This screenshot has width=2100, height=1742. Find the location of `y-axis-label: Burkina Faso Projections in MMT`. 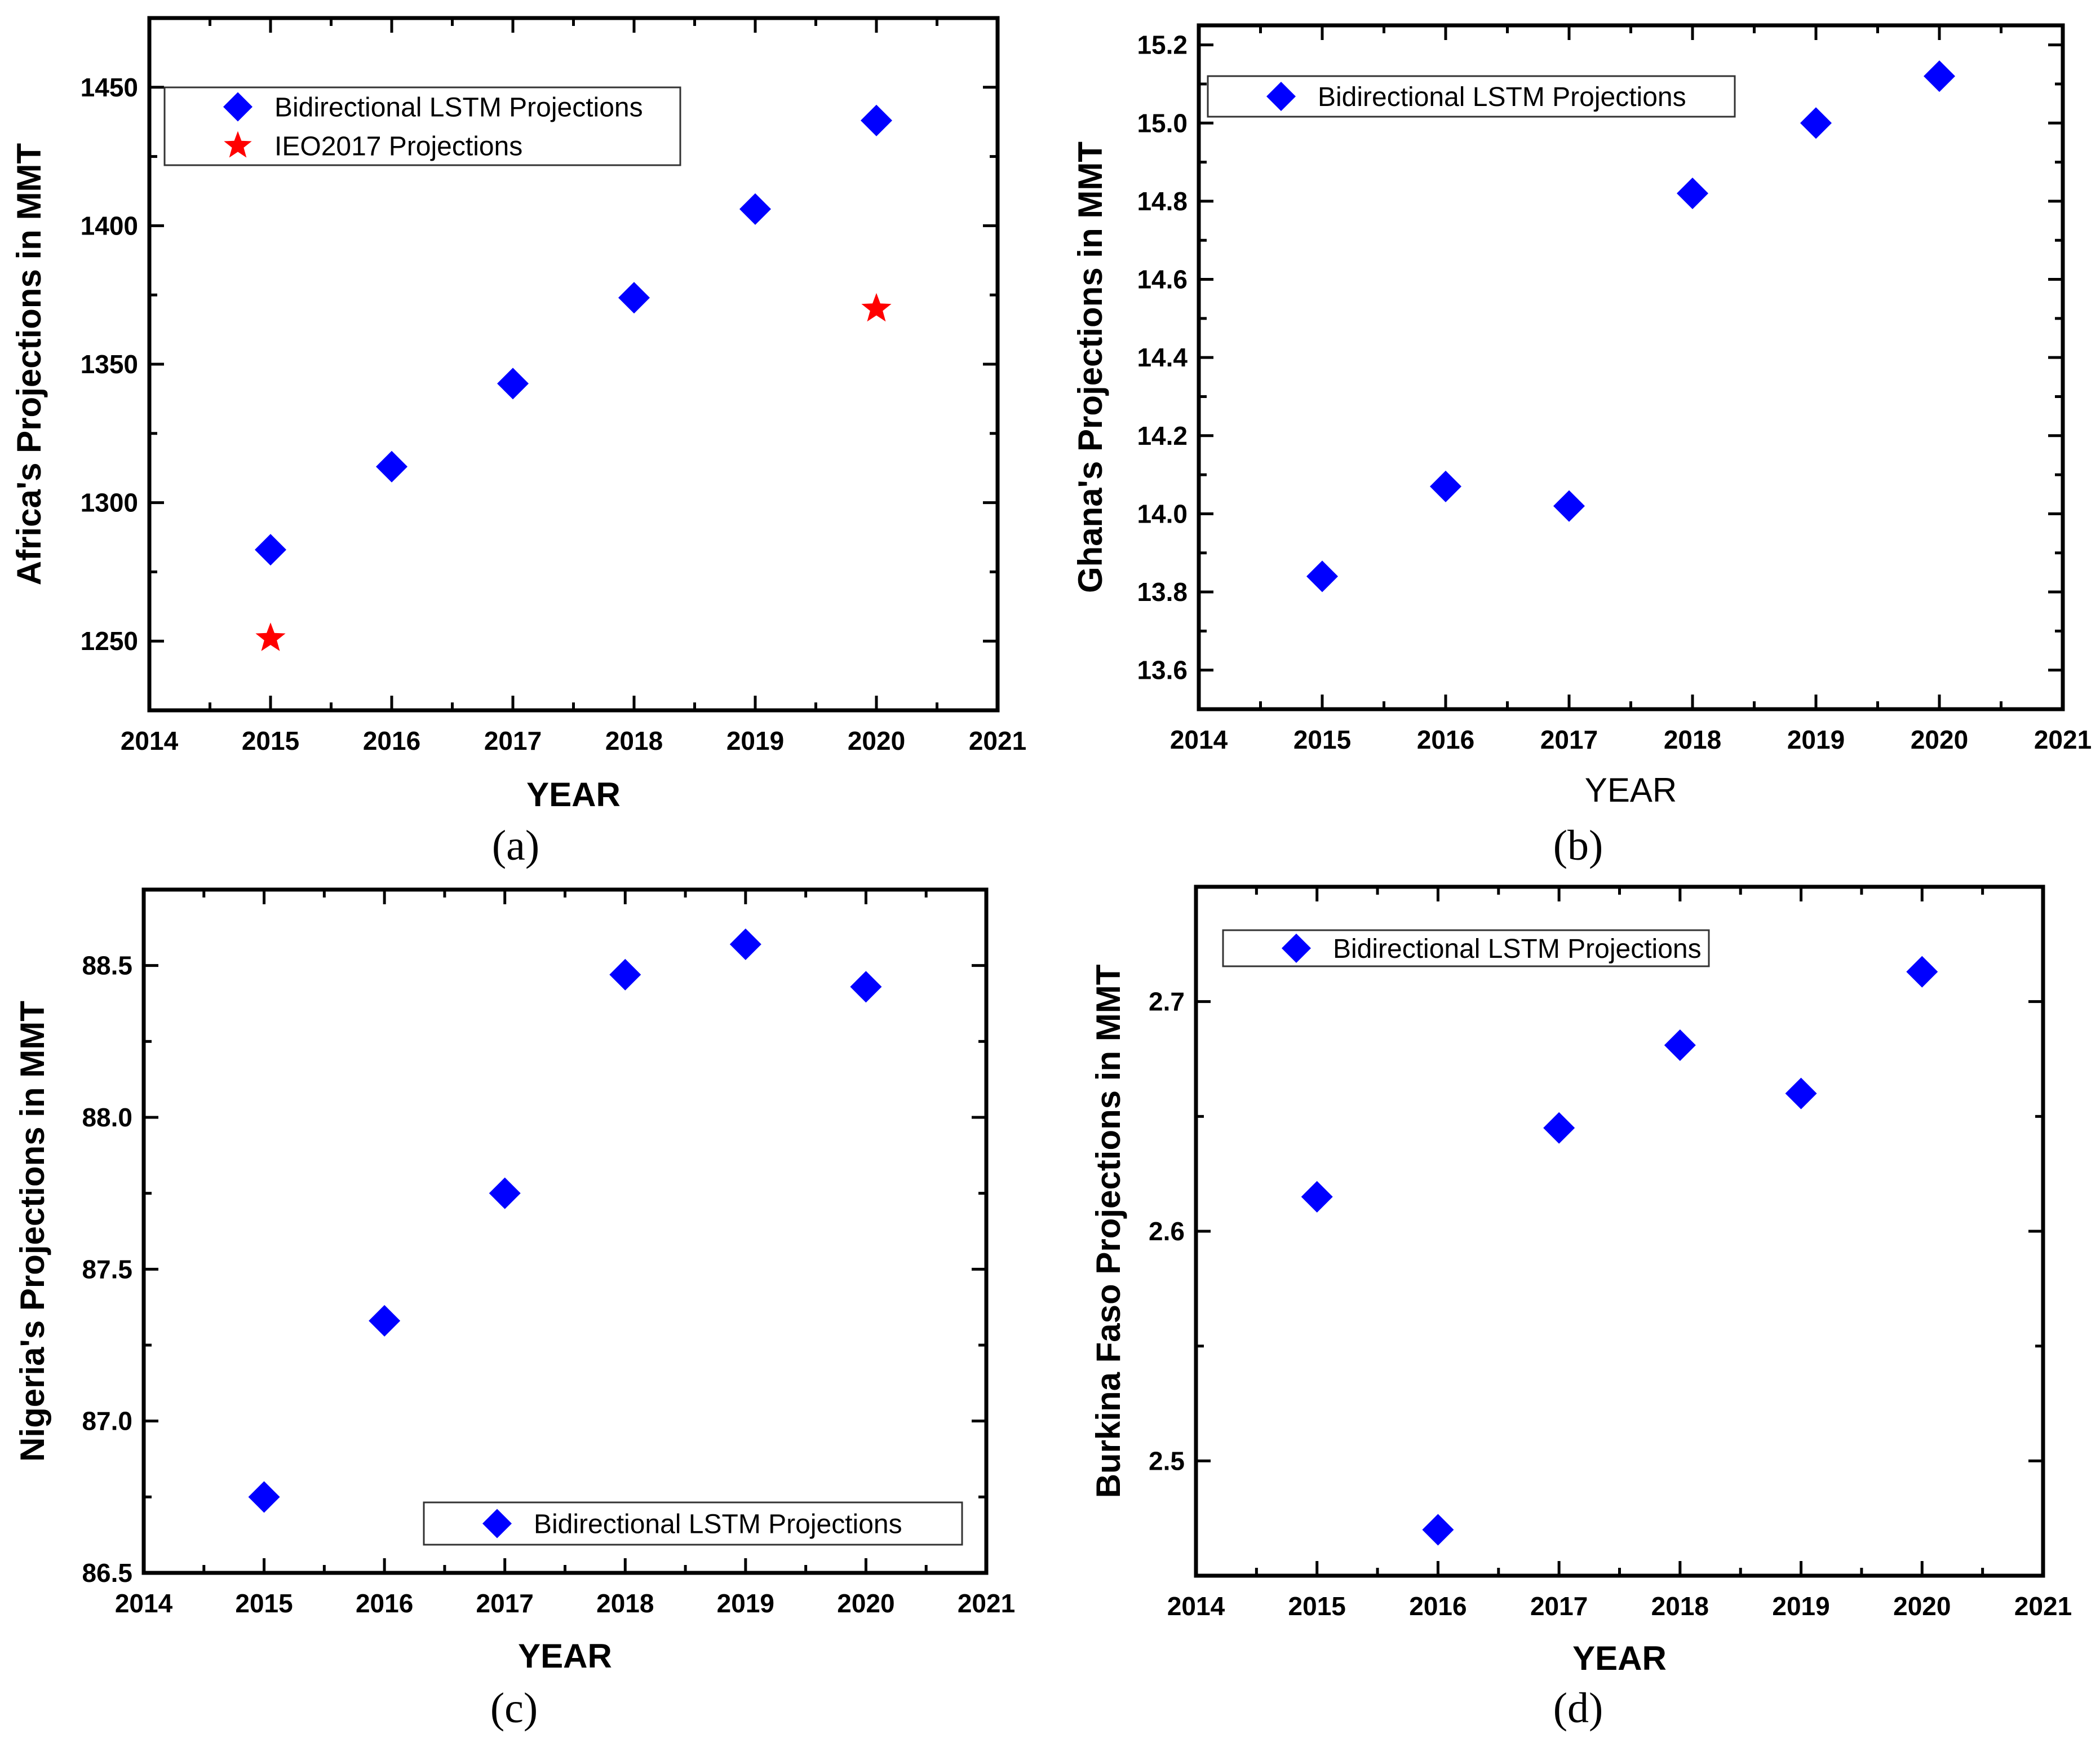

y-axis-label: Burkina Faso Projections in MMT is located at coordinates (1108, 1231).